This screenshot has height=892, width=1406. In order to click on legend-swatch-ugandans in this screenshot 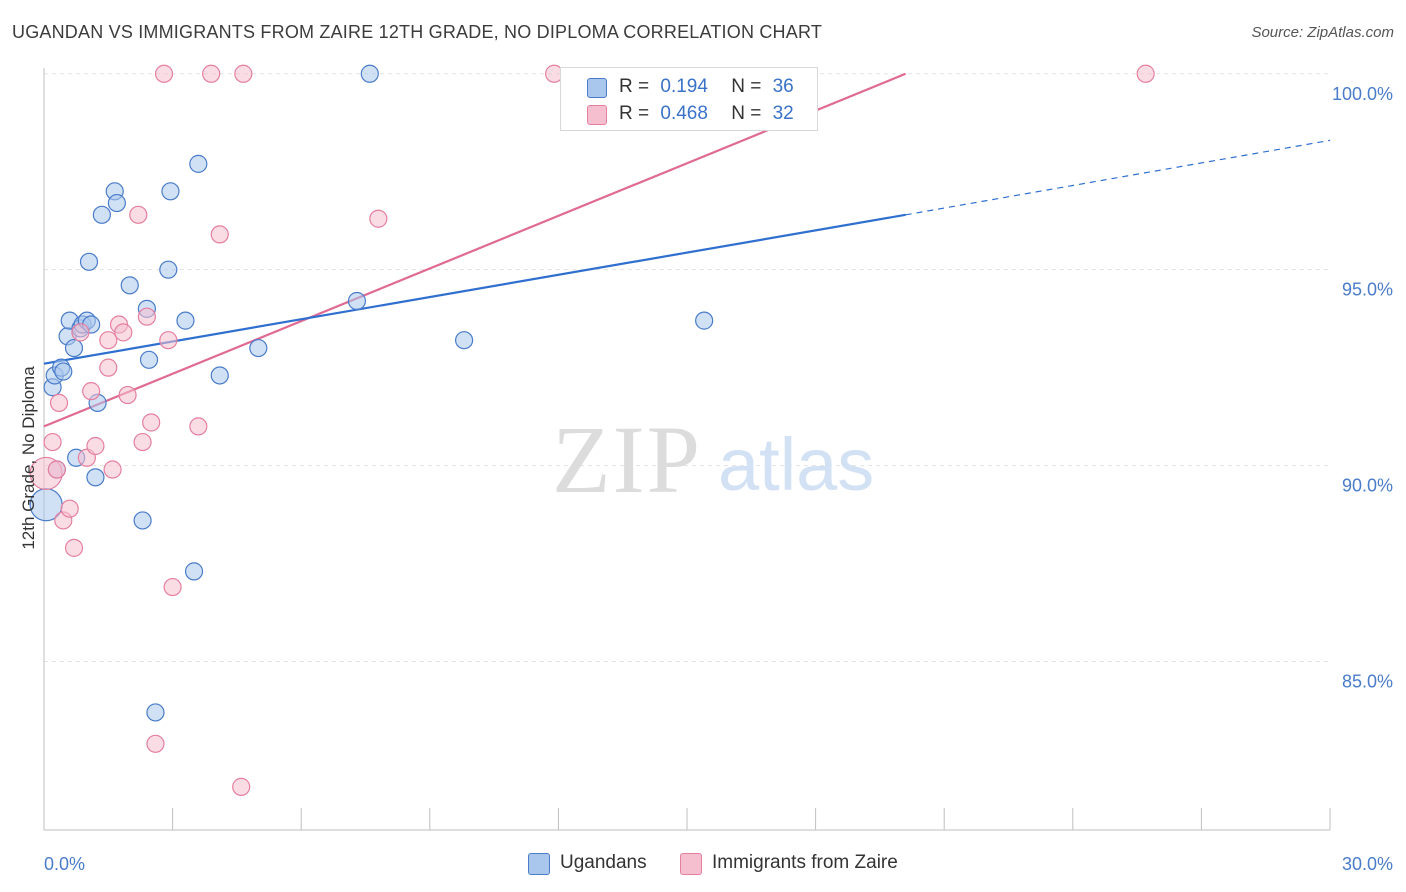, I will do `click(539, 864)`.